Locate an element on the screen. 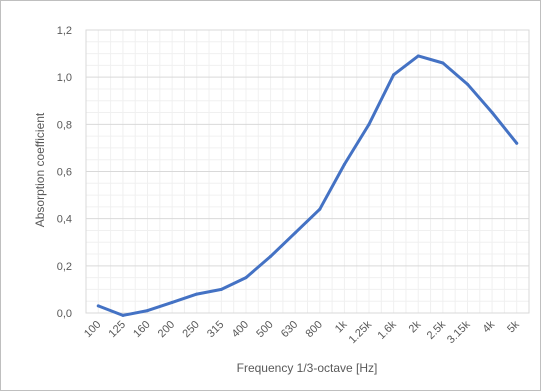  y-tick-labels: 0,0 0,2 0,4 0,6 0,8 1,0 1,2 is located at coordinates (64, 172).